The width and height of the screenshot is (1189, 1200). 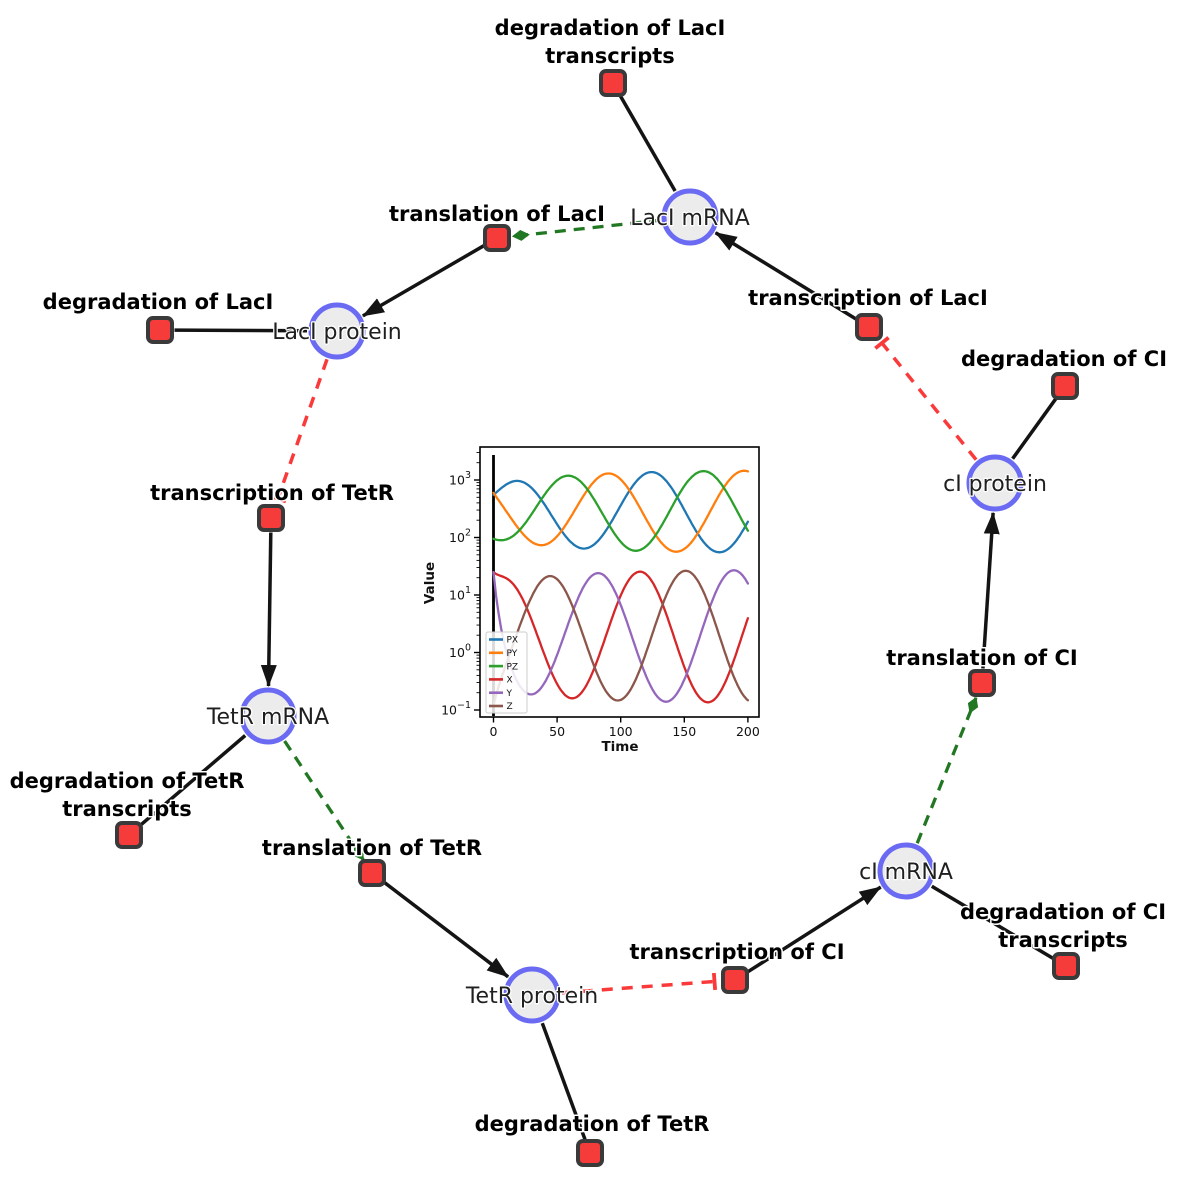 I want to click on legend-label-x: X, so click(x=510, y=681).